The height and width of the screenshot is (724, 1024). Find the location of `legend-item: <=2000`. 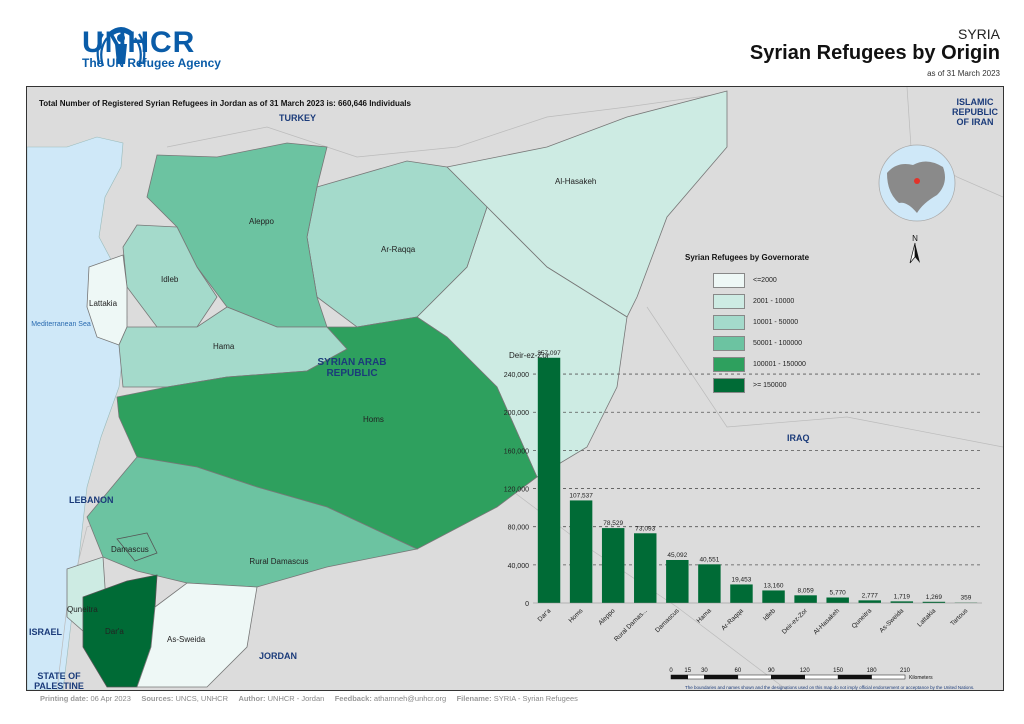

legend-item: <=2000 is located at coordinates (747, 280).